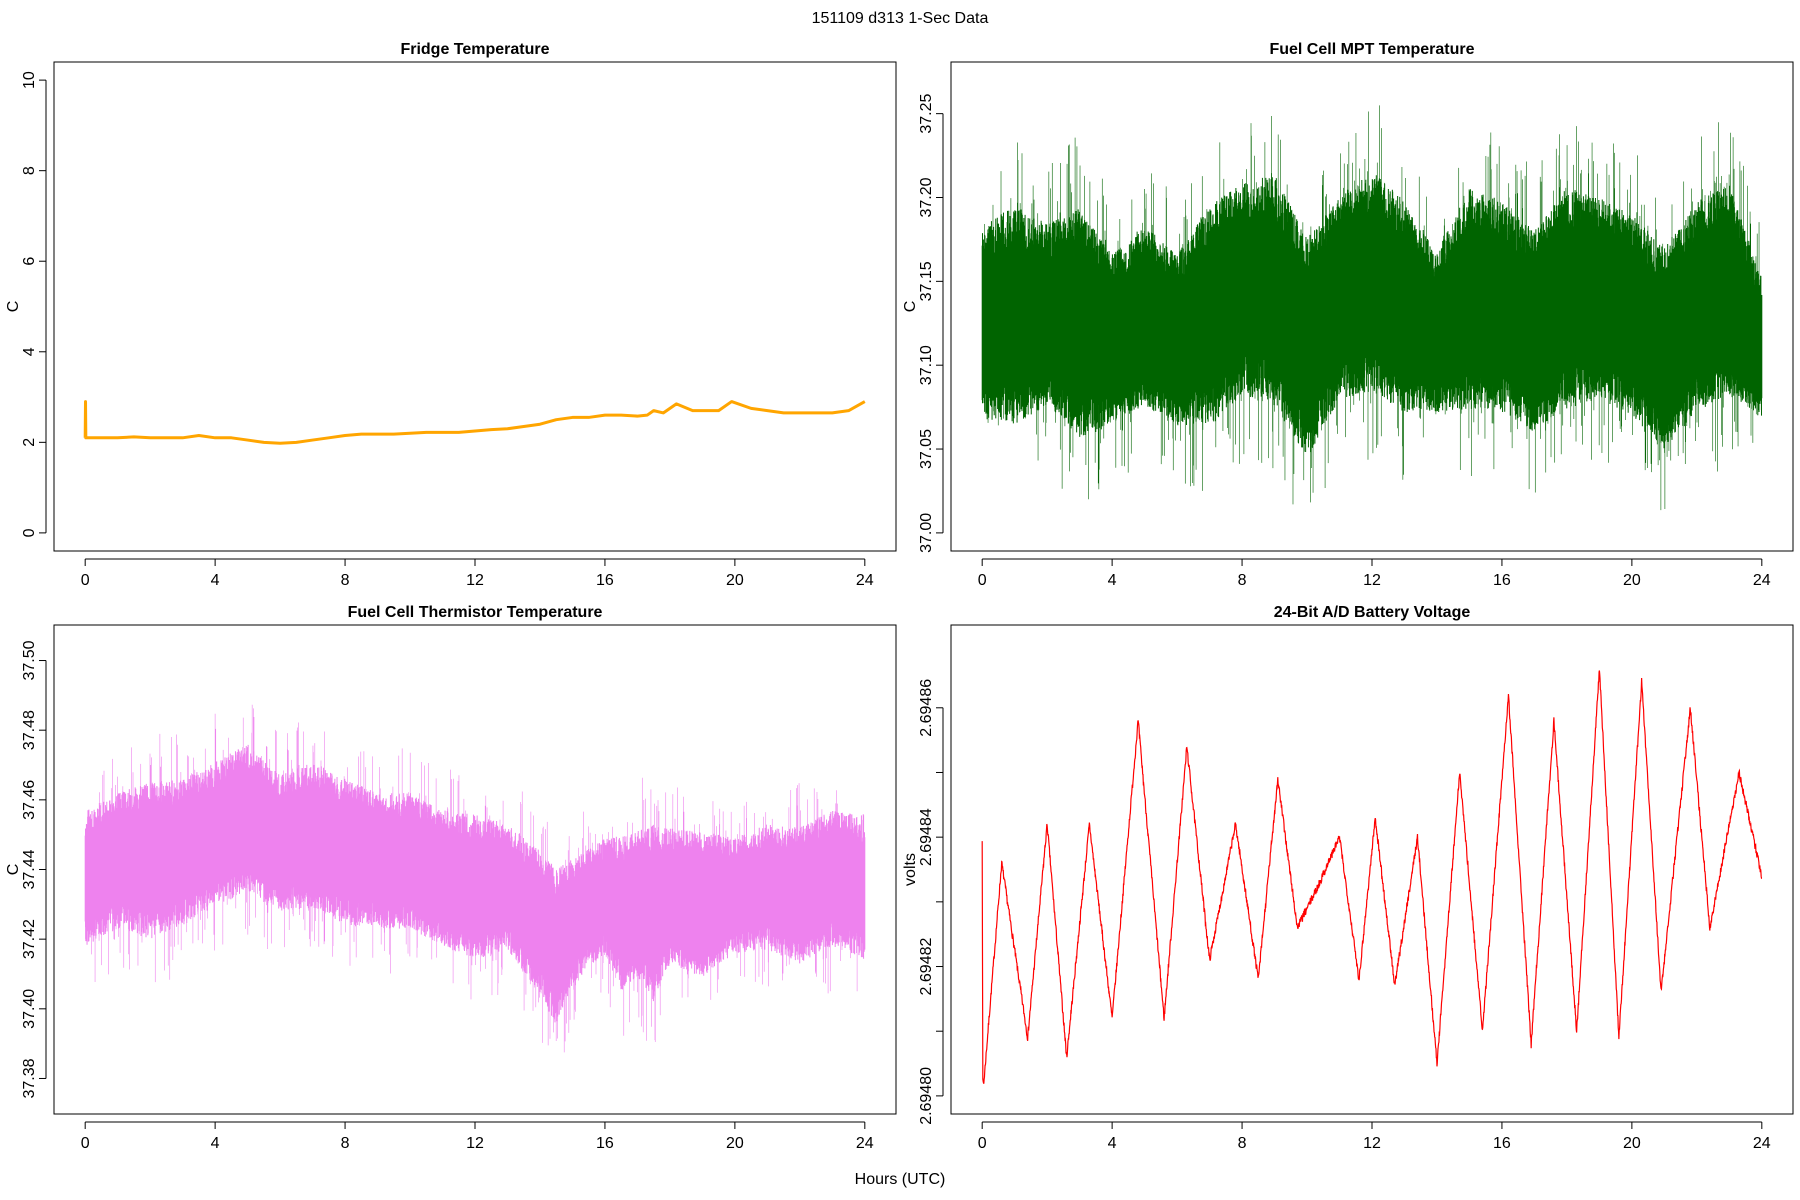 The height and width of the screenshot is (1200, 1800). Describe the element at coordinates (29, 532) in the screenshot. I see `y-tick-label: 0` at that location.